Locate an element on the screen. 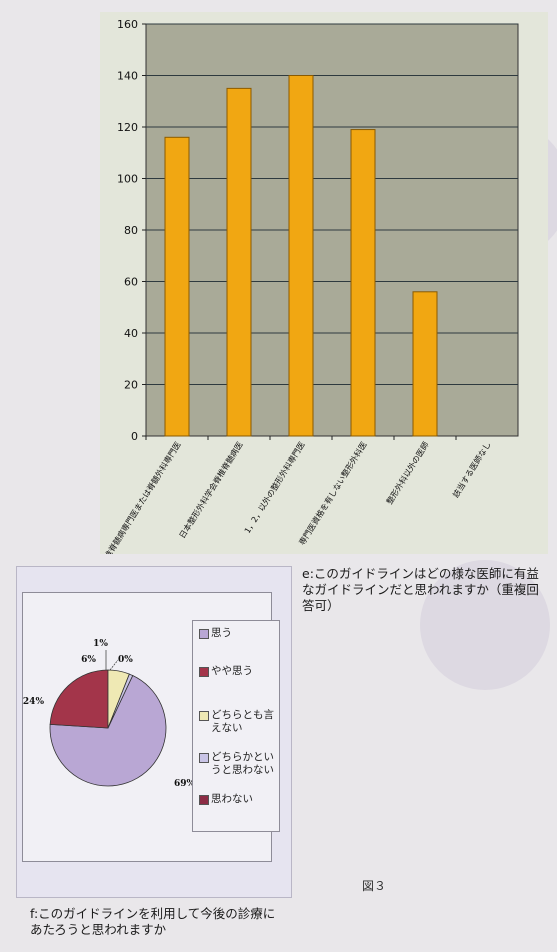 Image resolution: width=557 pixels, height=952 pixels. legend-item: 思う is located at coordinates (239, 633).